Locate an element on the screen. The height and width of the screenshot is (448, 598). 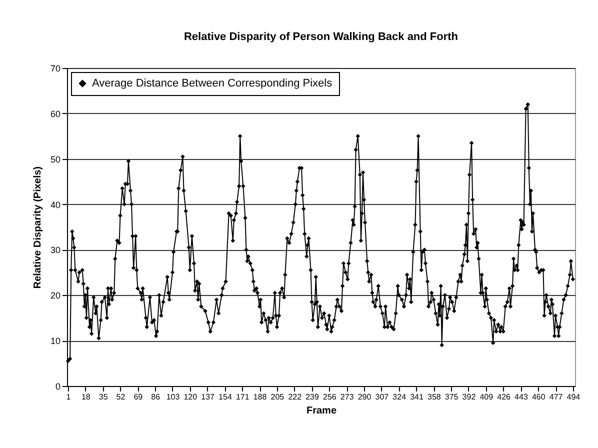
x-tick-label: 375 is located at coordinates (451, 397).